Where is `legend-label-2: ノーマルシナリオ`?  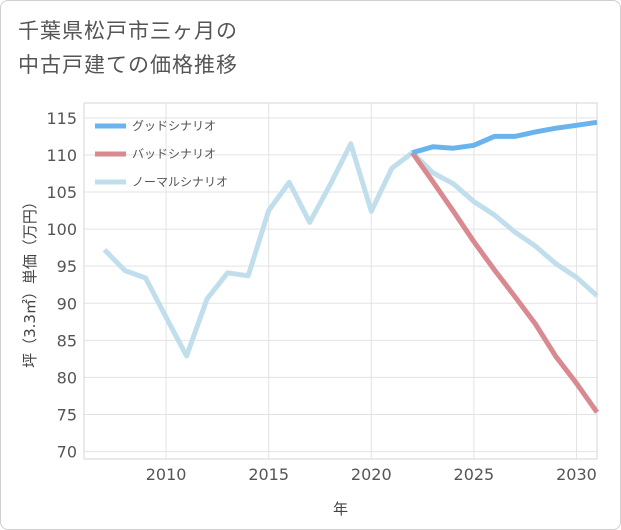 legend-label-2: ノーマルシナリオ is located at coordinates (180, 182).